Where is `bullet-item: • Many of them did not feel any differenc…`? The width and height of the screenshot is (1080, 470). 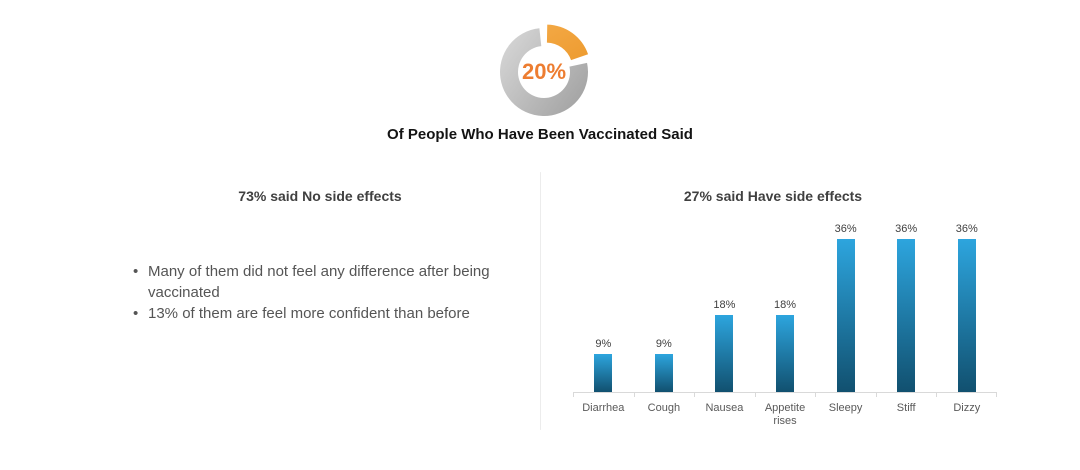 bullet-item: • Many of them did not feel any differenc… is located at coordinates (312, 282).